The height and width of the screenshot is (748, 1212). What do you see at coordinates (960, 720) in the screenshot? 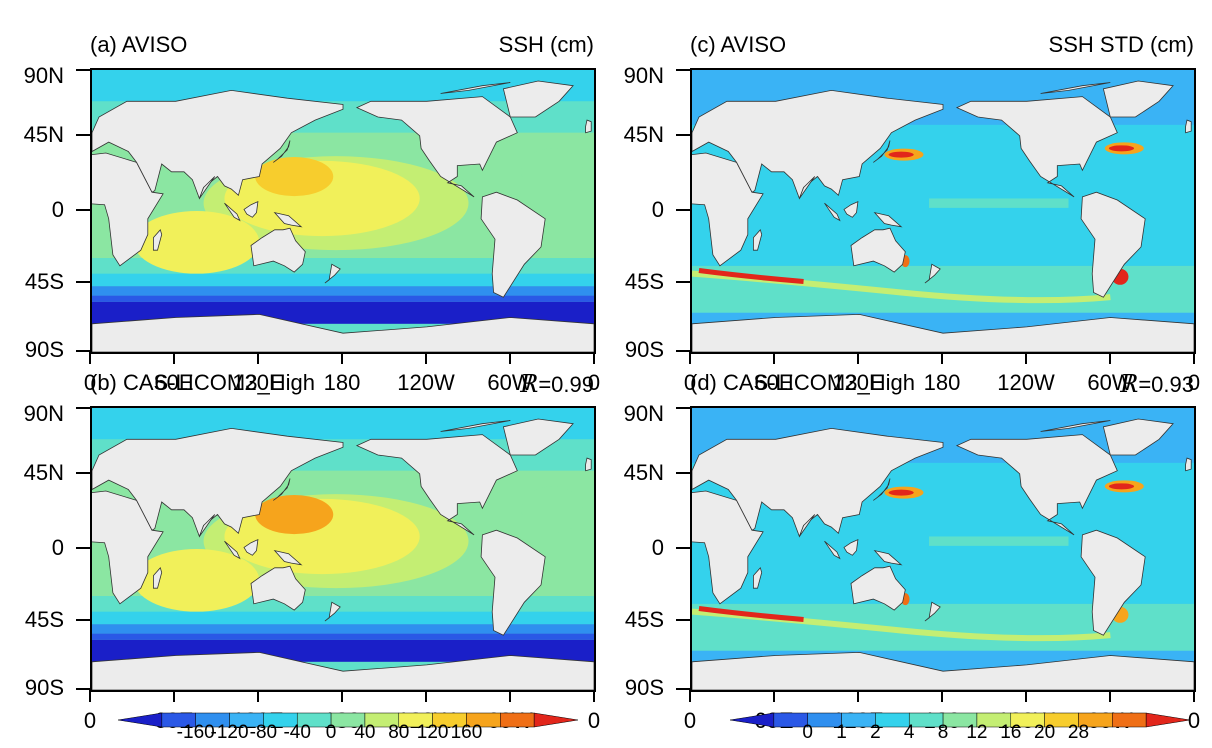
I see `colorbar-canvas` at bounding box center [960, 720].